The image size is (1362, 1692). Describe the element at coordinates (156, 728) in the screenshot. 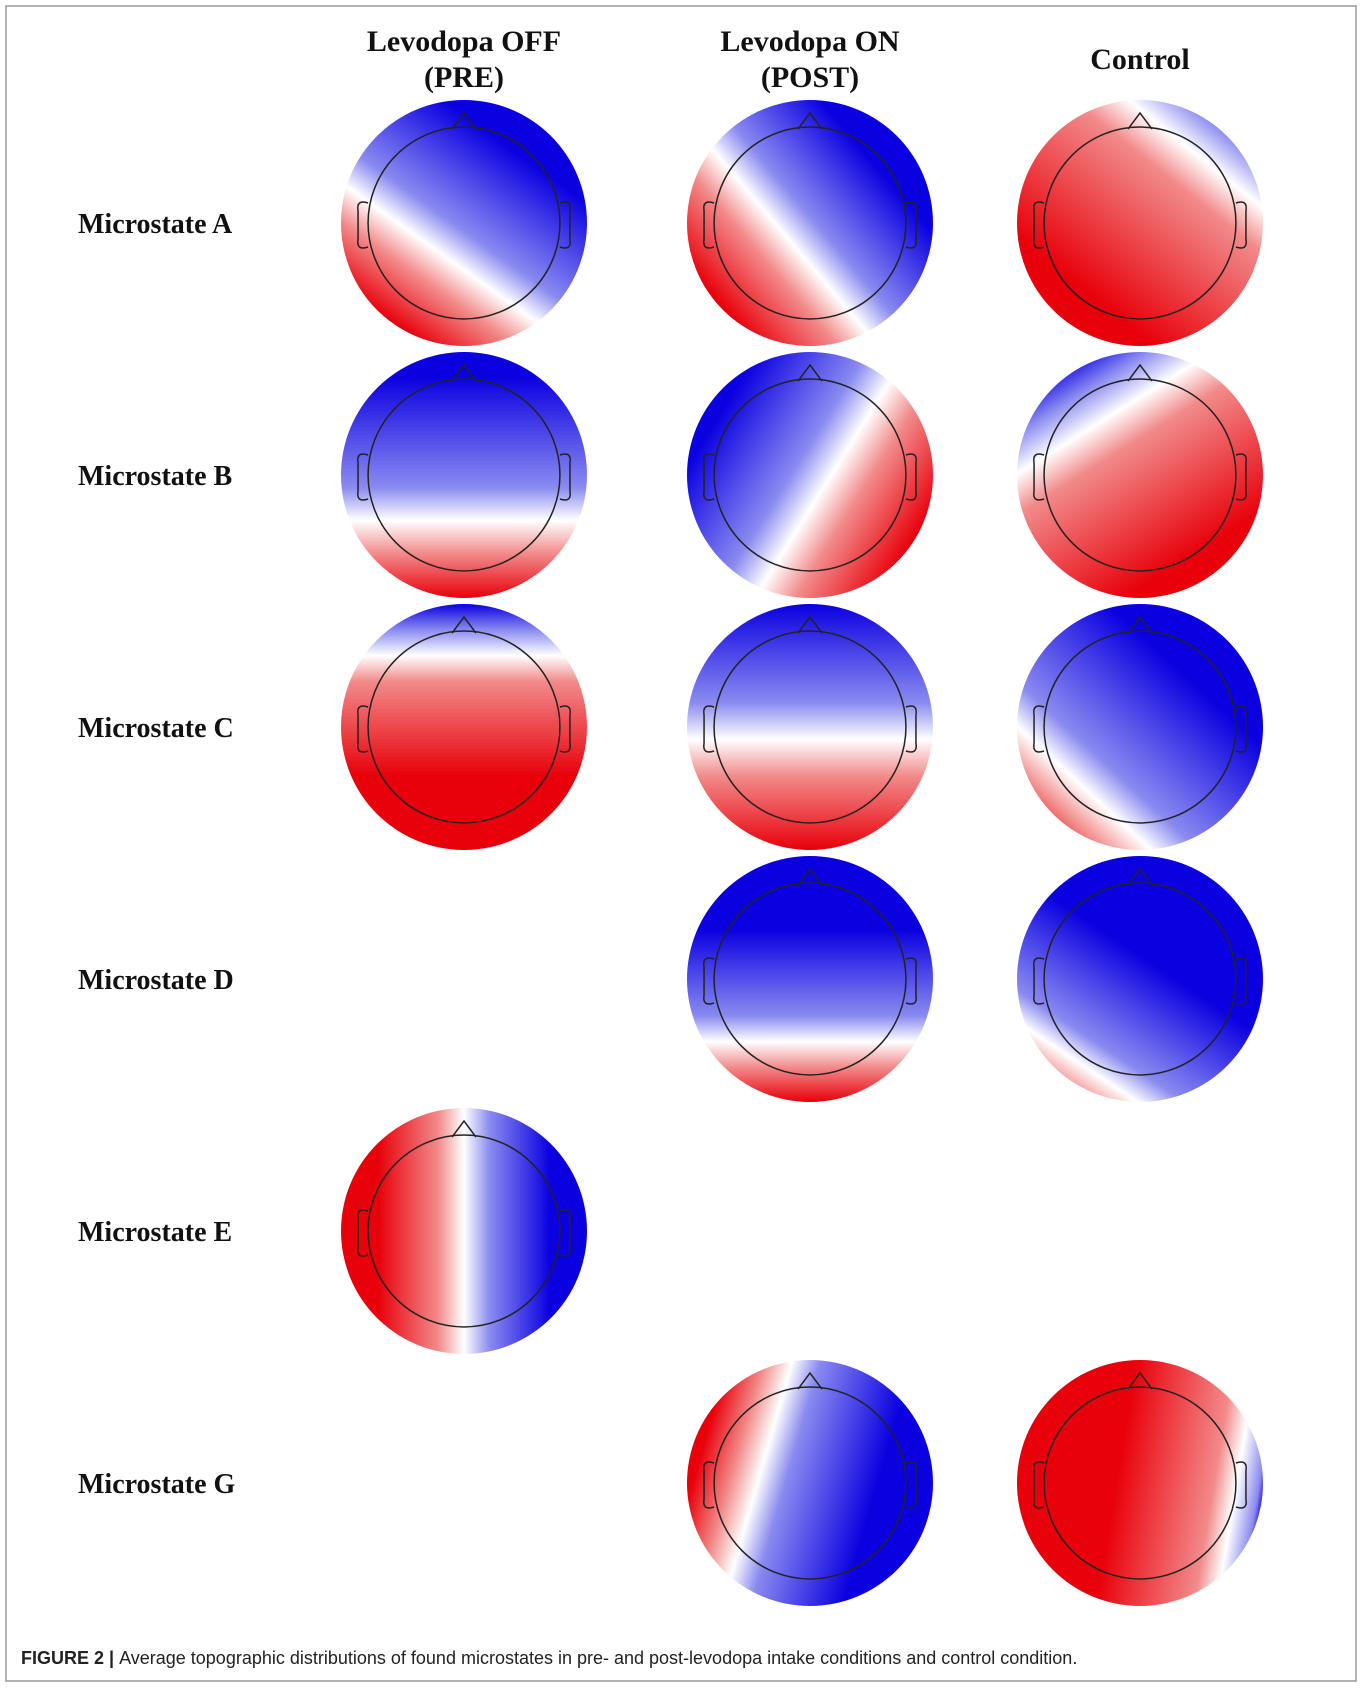

I see `row-label: Microstate C` at that location.